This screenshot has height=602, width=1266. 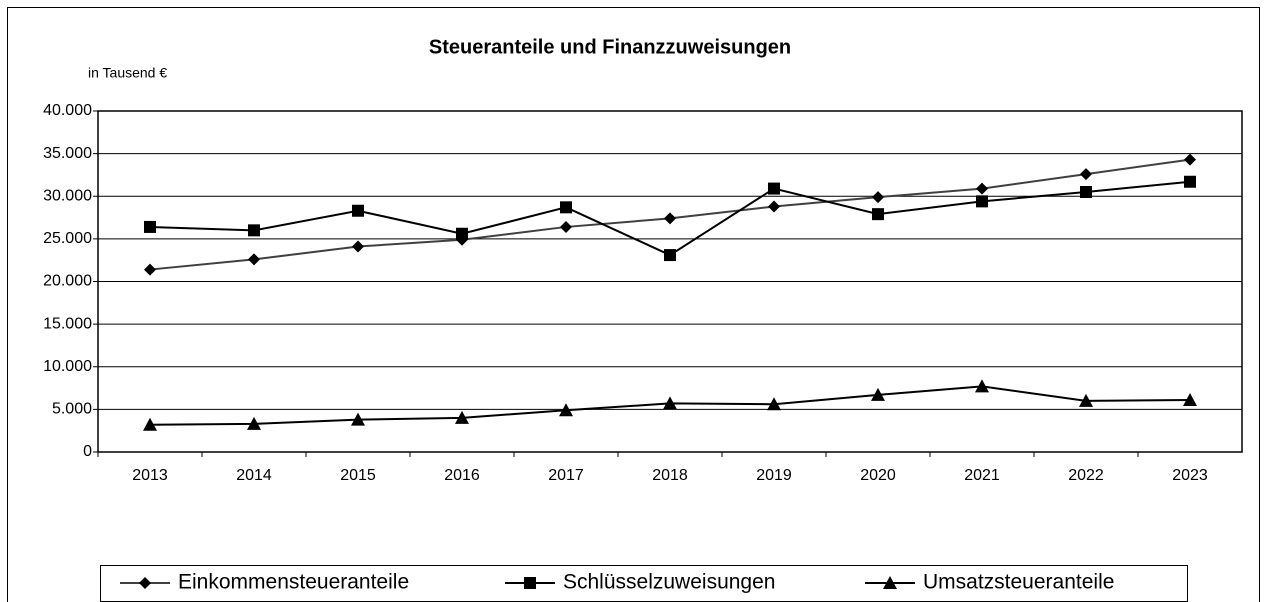 What do you see at coordinates (1086, 475) in the screenshot?
I see `x-tick-label: 2022` at bounding box center [1086, 475].